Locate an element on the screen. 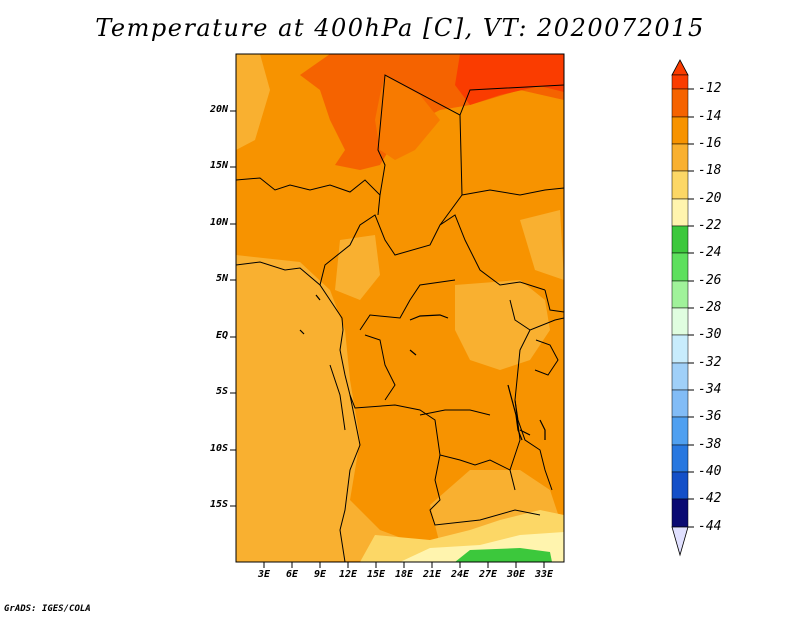  lon-label-33e: 33E is located at coordinates (544, 574).